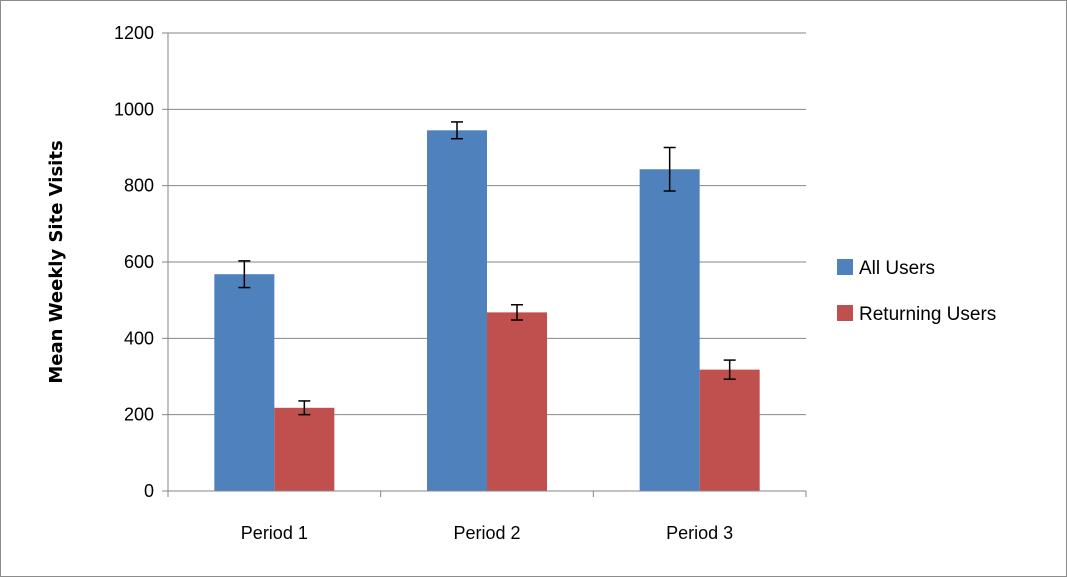 Image resolution: width=1067 pixels, height=577 pixels. I want to click on x-tick-label: Period 2, so click(486, 533).